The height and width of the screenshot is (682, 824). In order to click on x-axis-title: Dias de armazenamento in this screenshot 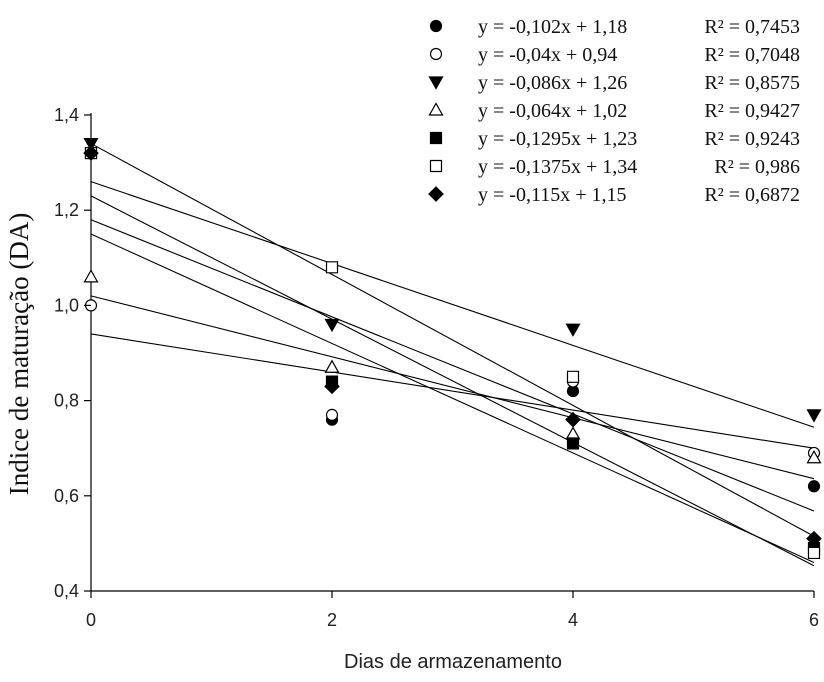, I will do `click(453, 662)`.